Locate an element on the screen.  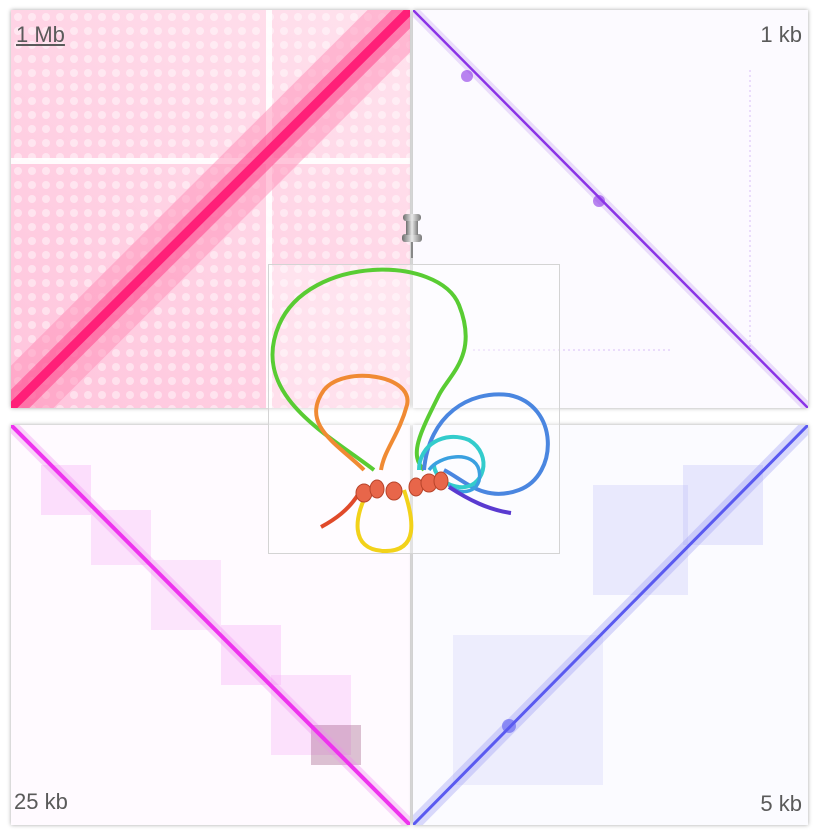
scale-label-25kb: 25 kb is located at coordinates (41, 801).